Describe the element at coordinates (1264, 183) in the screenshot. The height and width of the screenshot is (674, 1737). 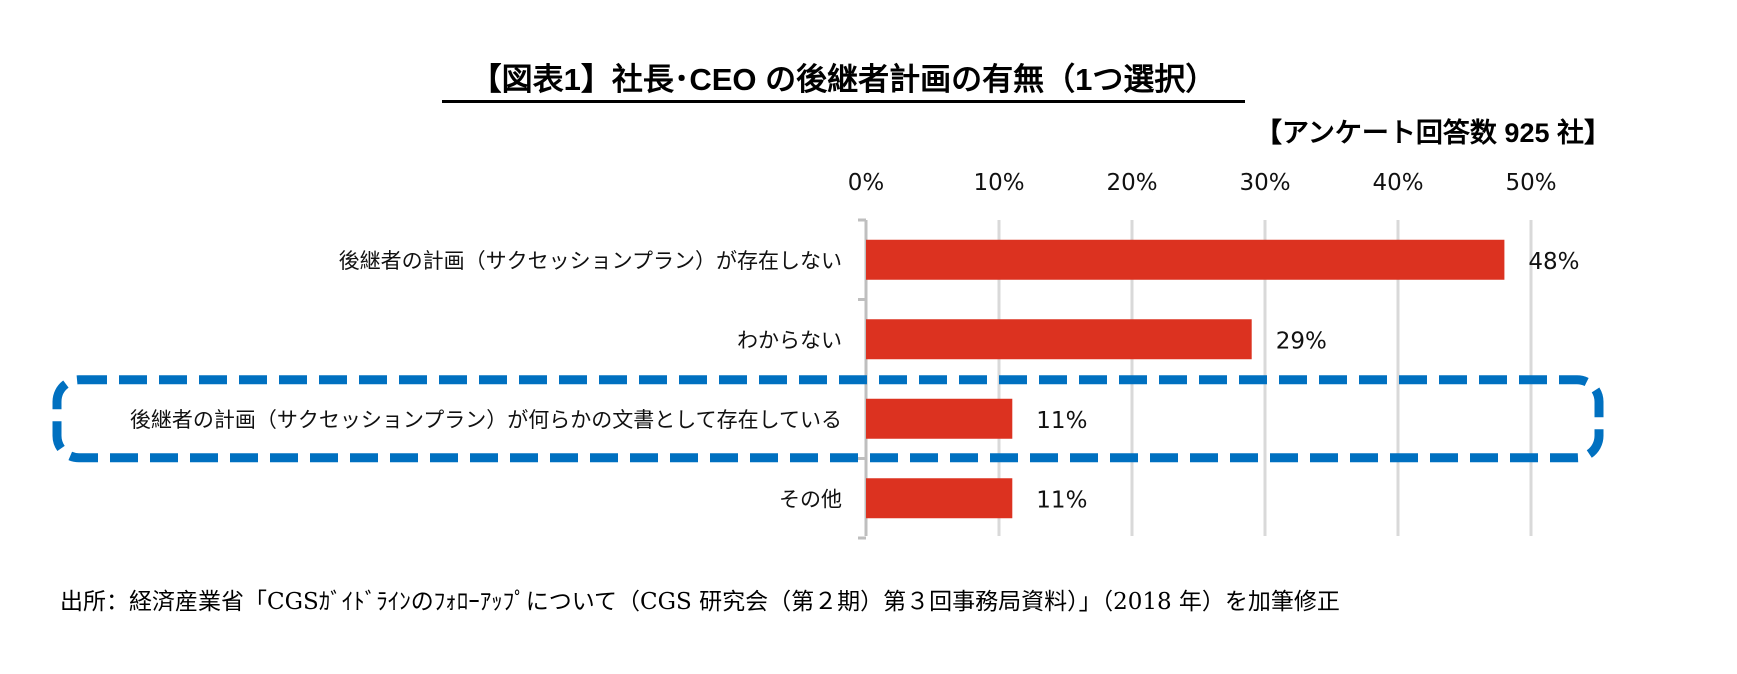
I see `x-tick-label: 30%` at that location.